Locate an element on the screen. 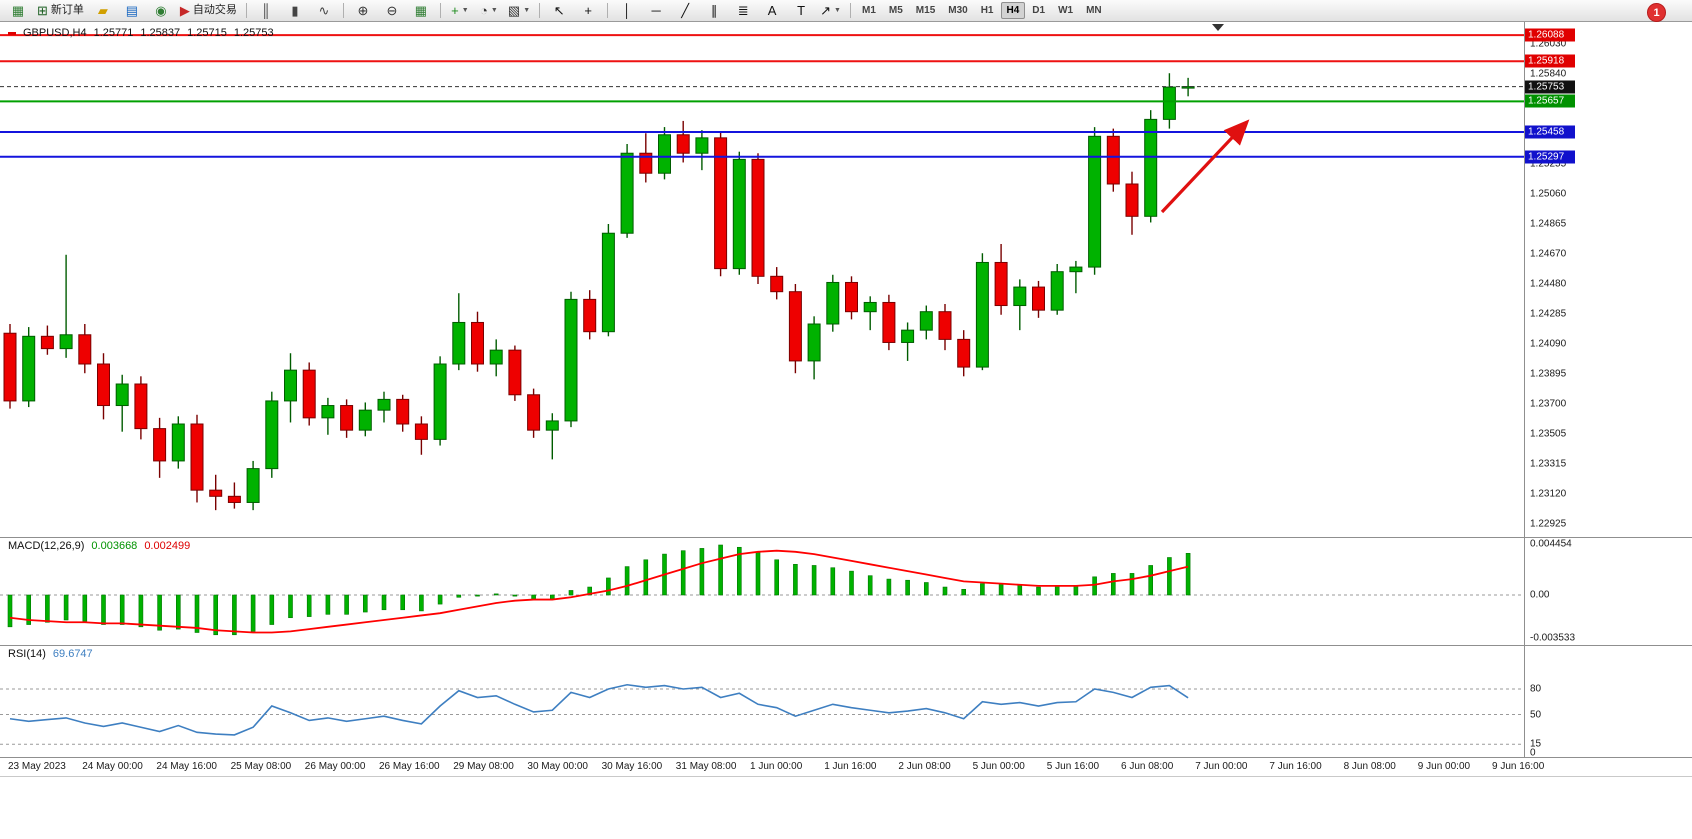 This screenshot has width=1692, height=839. macd-signal-value: 0.002499 is located at coordinates (167, 546).